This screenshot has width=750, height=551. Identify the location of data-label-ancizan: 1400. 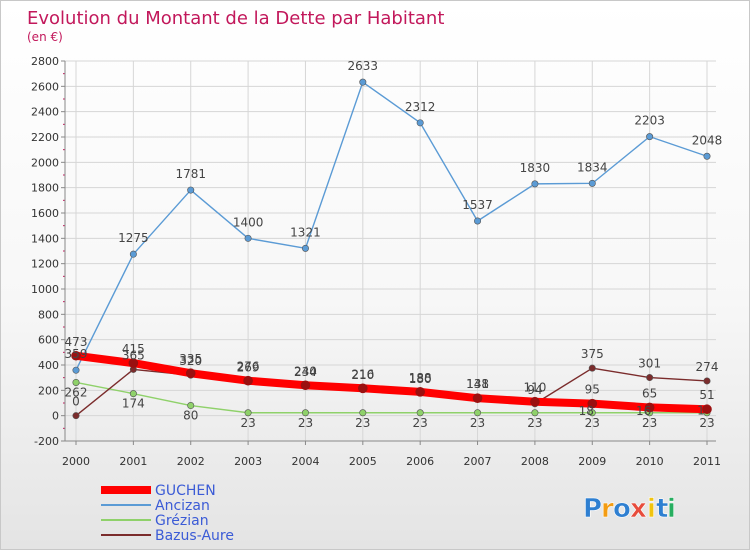
(248, 222).